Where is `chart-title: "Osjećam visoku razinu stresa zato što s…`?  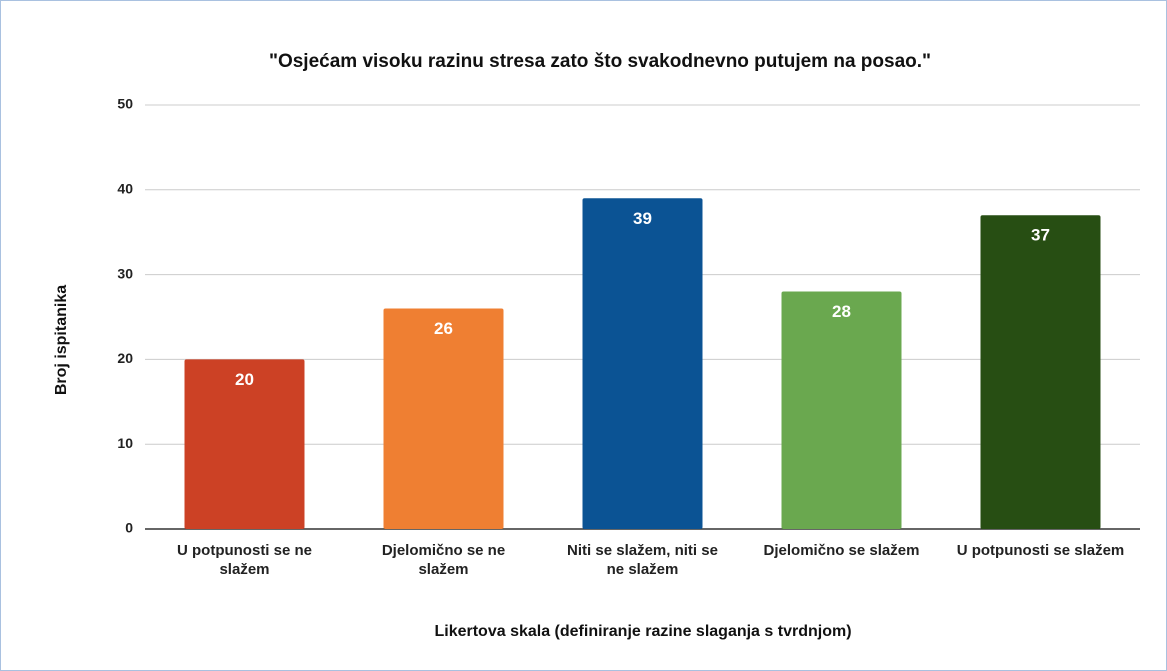 chart-title: "Osjećam visoku razinu stresa zato što s… is located at coordinates (600, 61).